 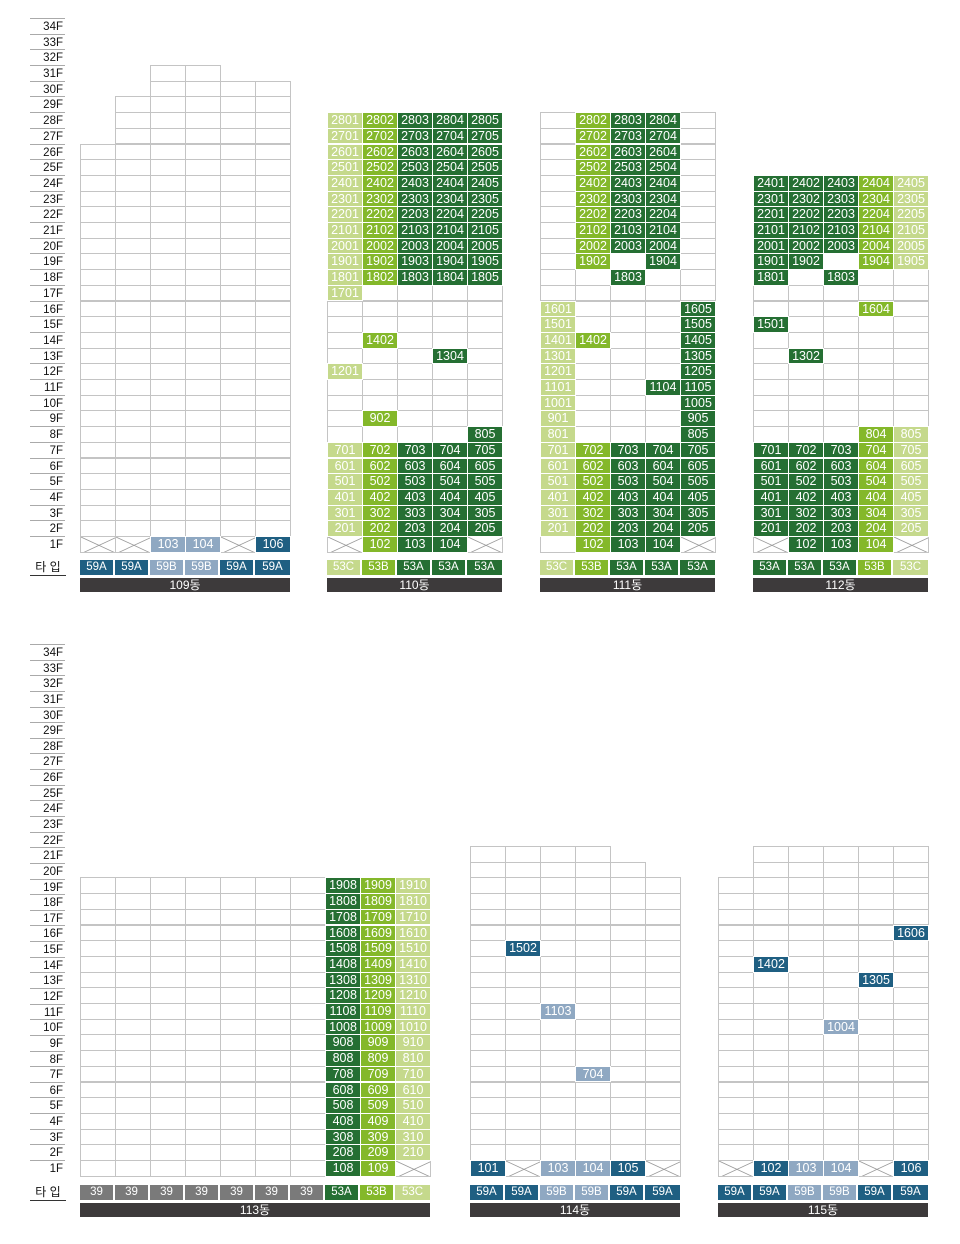 What do you see at coordinates (841, 513) in the screenshot?
I see `unit-303: 303` at bounding box center [841, 513].